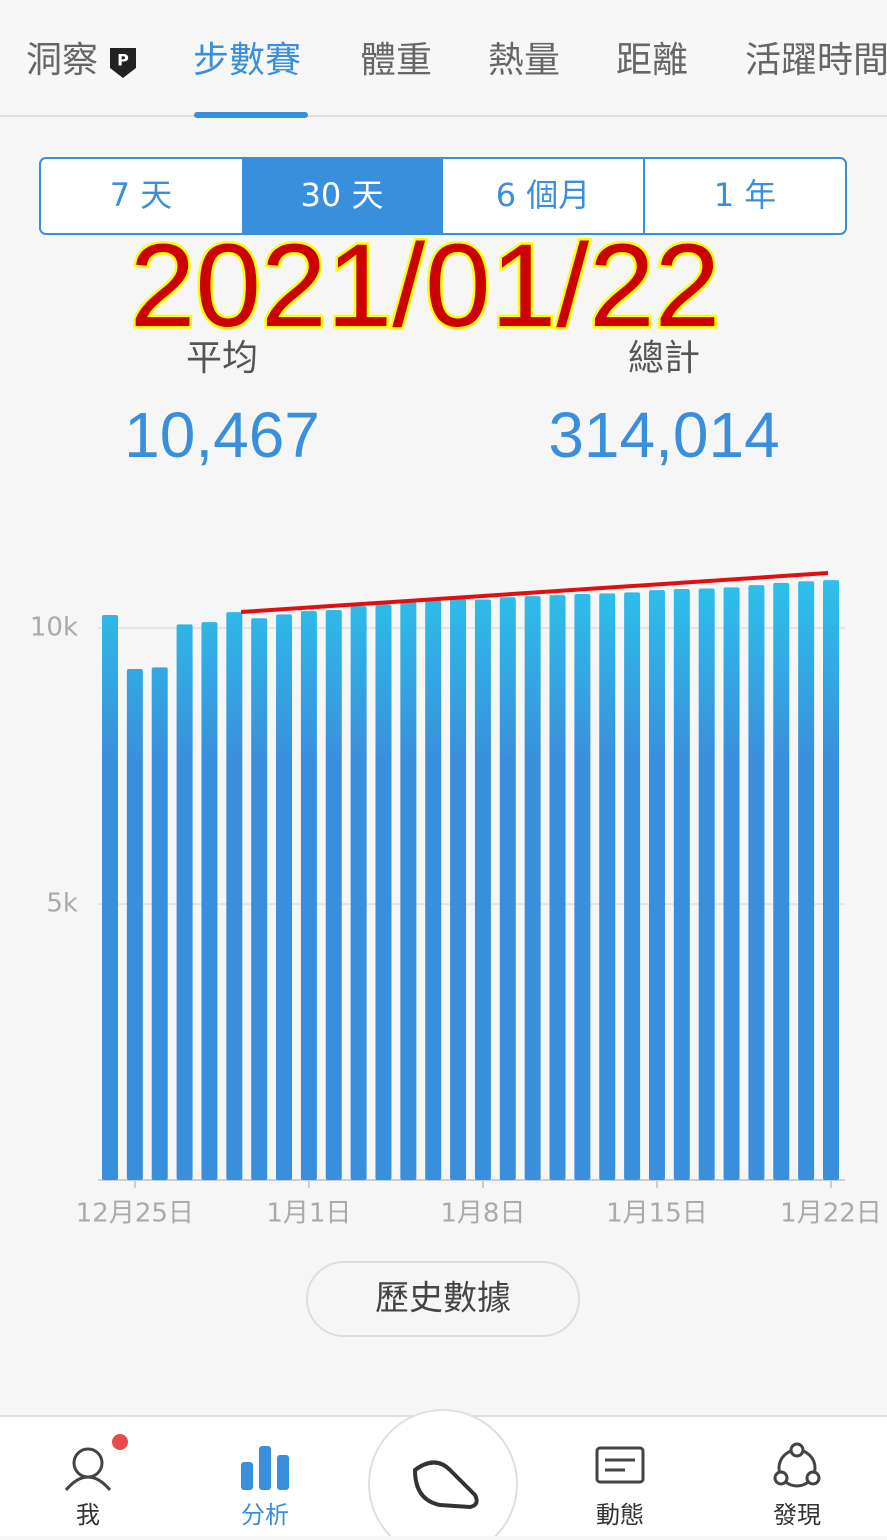 Image resolution: width=887 pixels, height=1540 pixels. What do you see at coordinates (120, 1442) in the screenshot?
I see `notification-dot` at bounding box center [120, 1442].